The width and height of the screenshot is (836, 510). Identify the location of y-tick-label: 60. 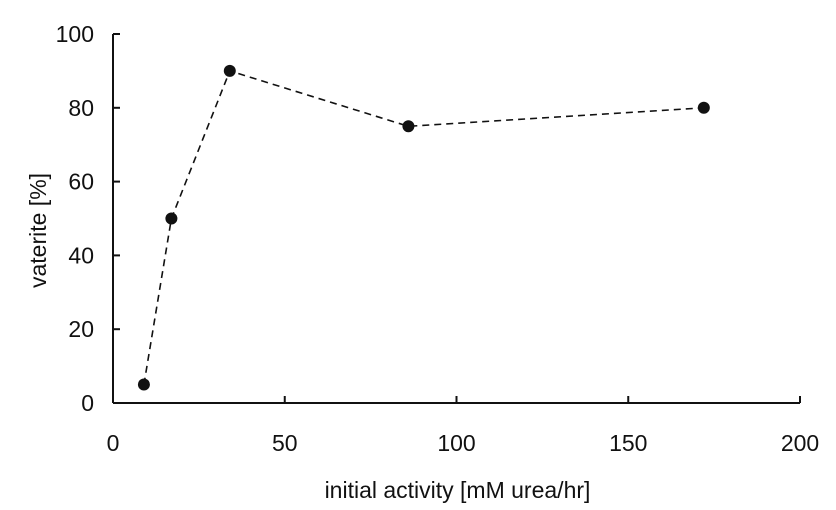
(81, 182).